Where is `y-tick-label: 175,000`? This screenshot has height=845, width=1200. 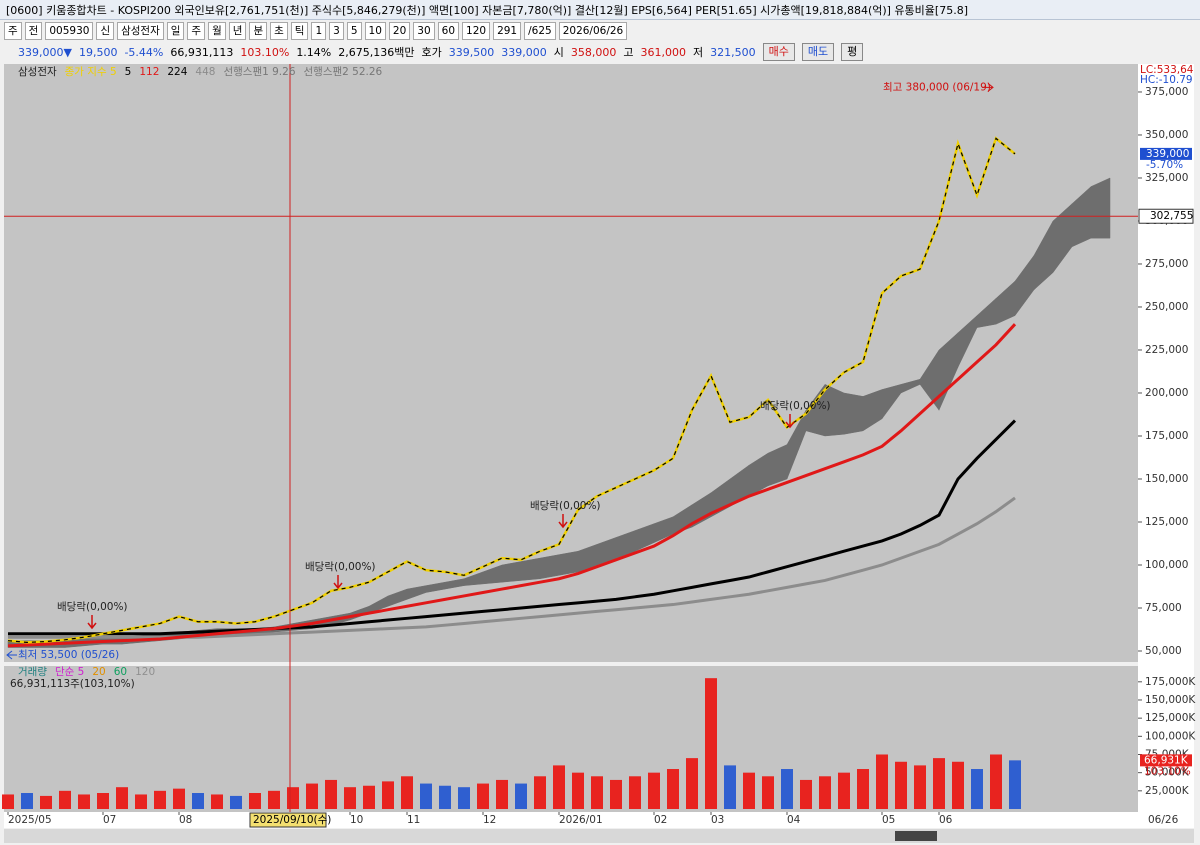 y-tick-label: 175,000 is located at coordinates (1166, 436).